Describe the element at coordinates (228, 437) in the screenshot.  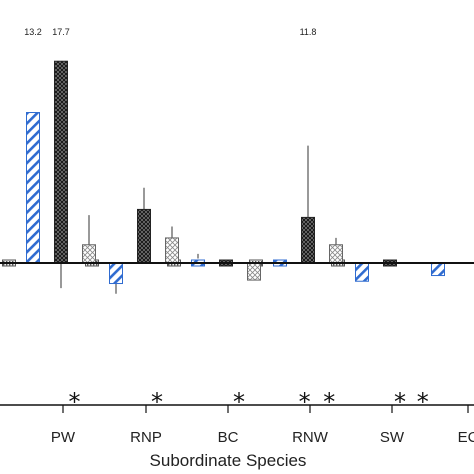
I see `x-tick-label: BC` at that location.